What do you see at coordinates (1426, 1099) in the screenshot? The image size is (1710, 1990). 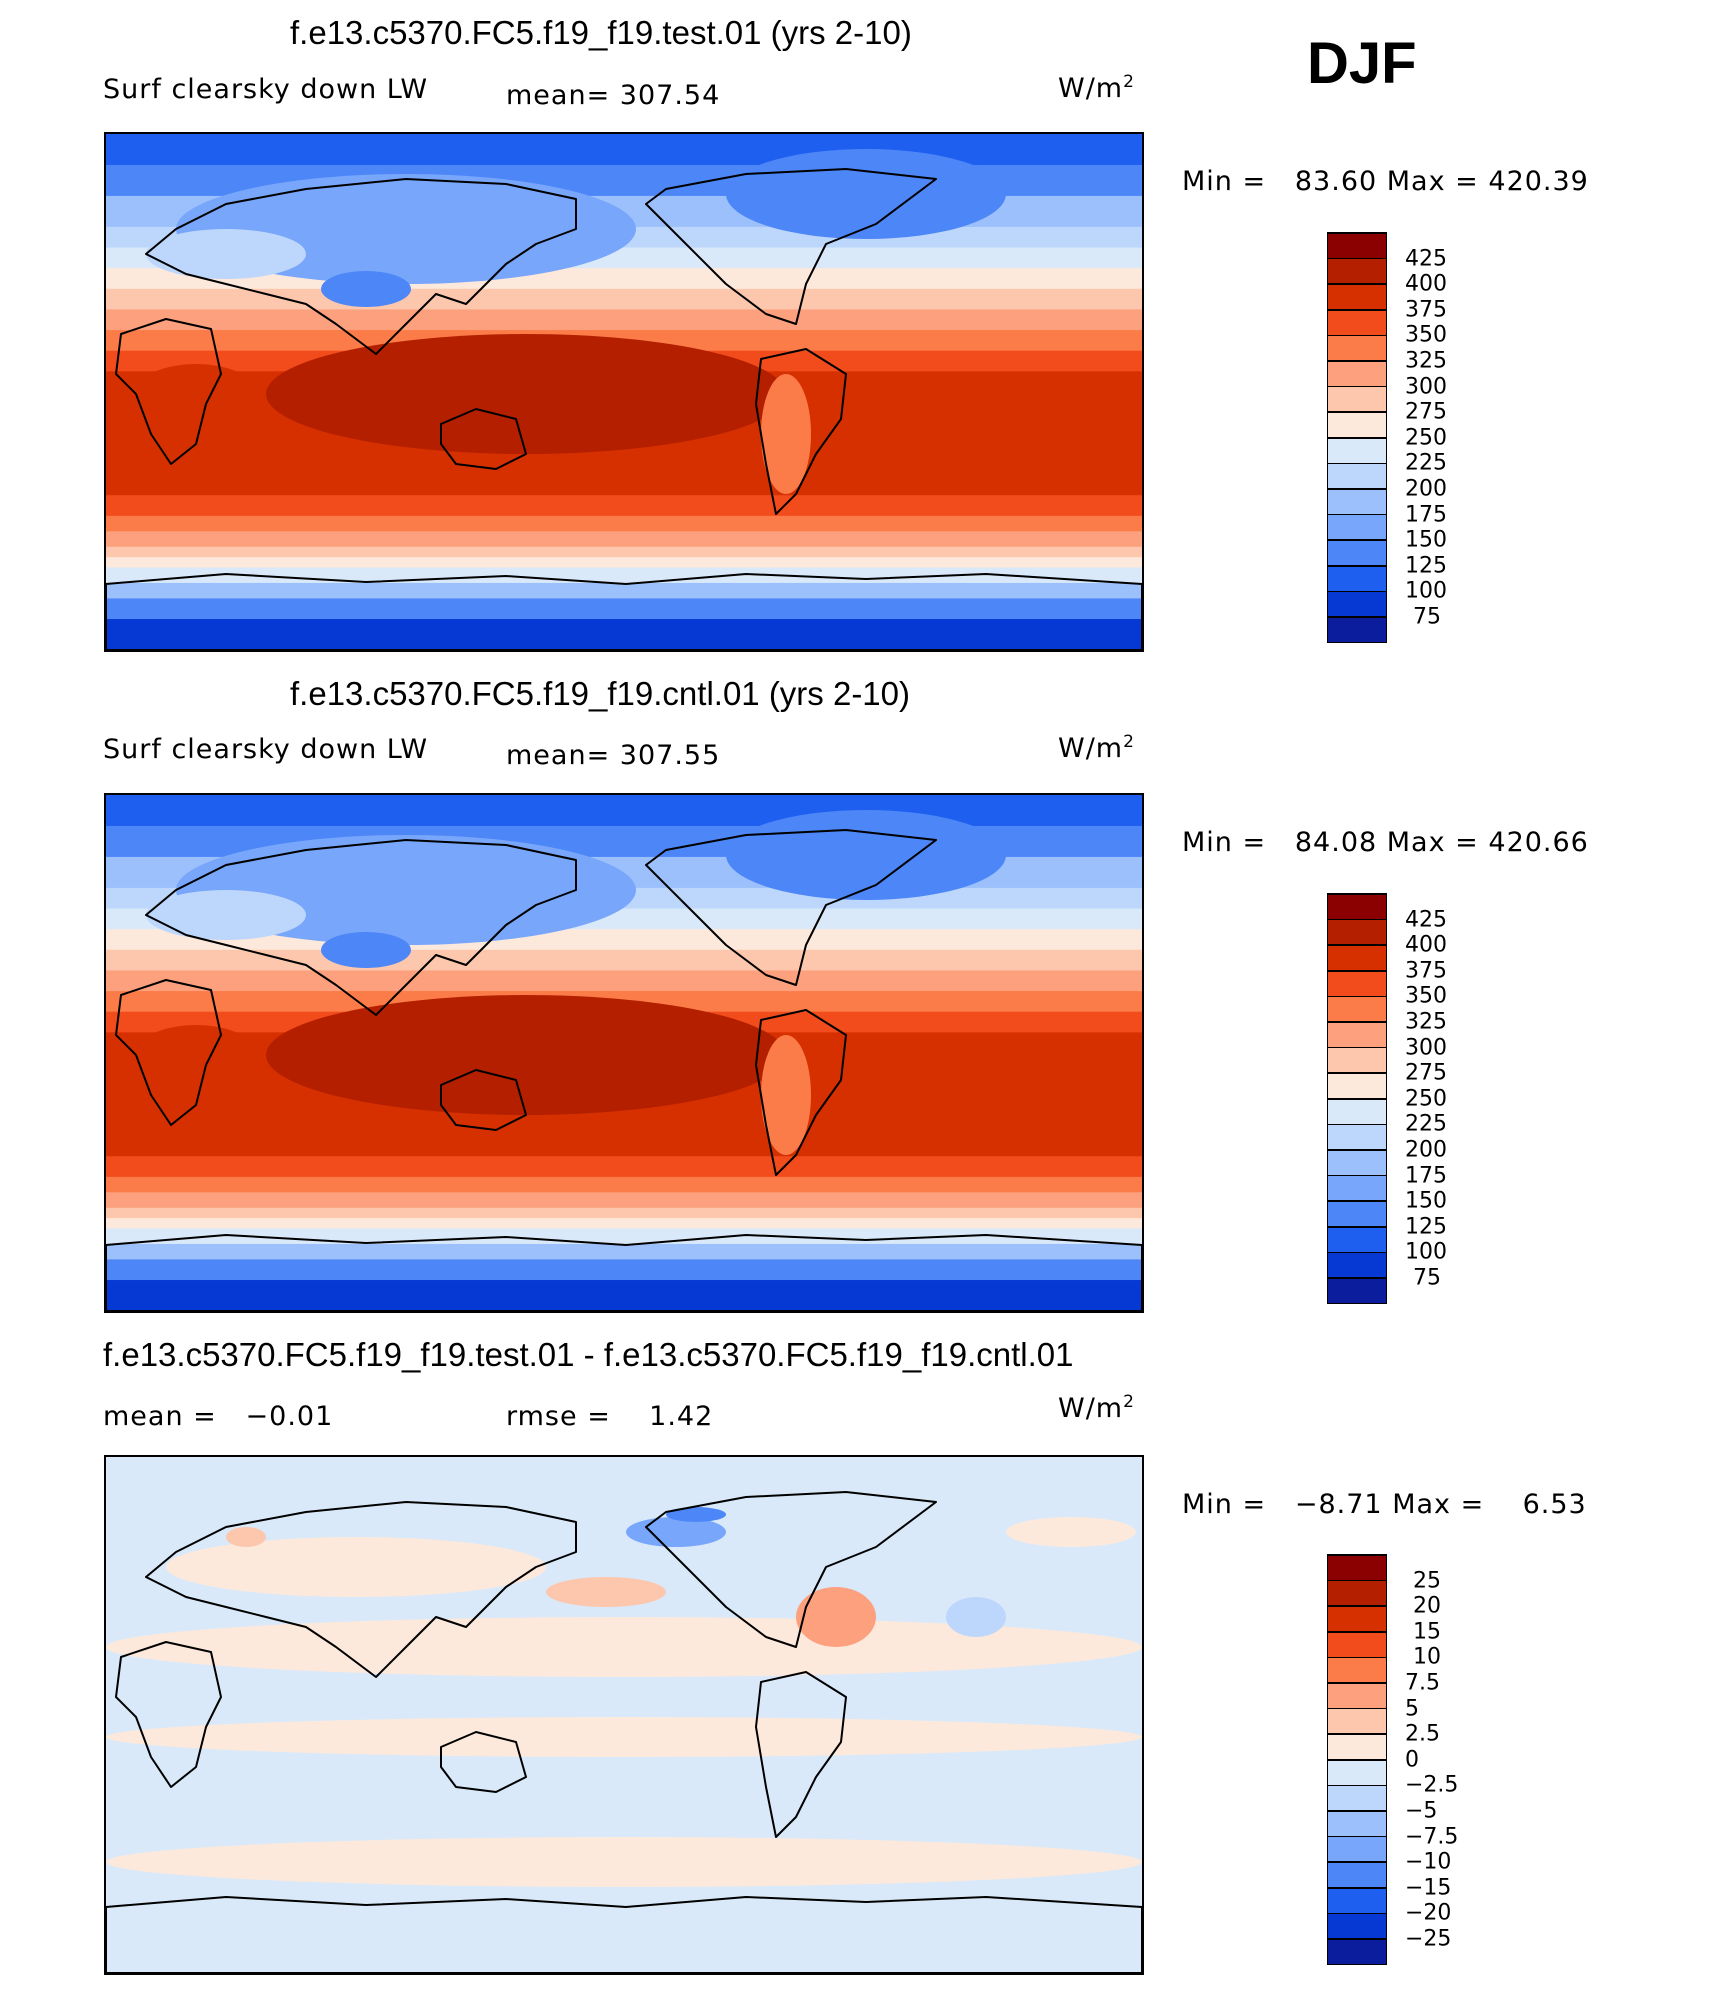 I see `colorbar-tick-label: 250` at bounding box center [1426, 1099].